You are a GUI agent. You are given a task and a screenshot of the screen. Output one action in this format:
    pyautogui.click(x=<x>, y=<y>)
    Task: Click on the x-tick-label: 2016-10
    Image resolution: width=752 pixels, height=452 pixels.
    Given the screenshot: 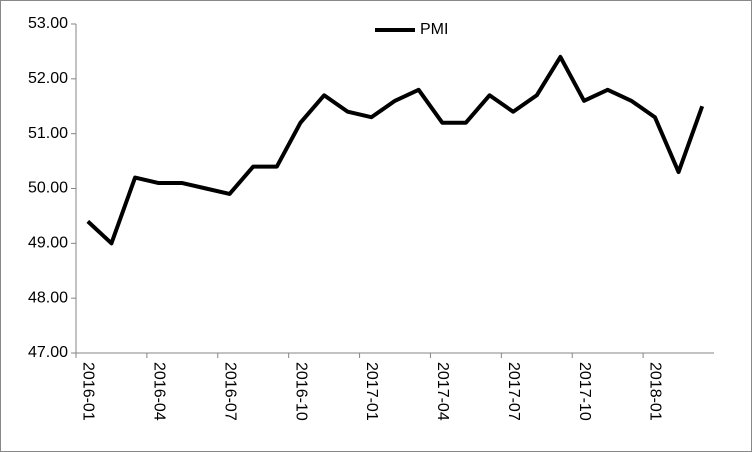 What is the action you would take?
    pyautogui.click(x=300, y=391)
    